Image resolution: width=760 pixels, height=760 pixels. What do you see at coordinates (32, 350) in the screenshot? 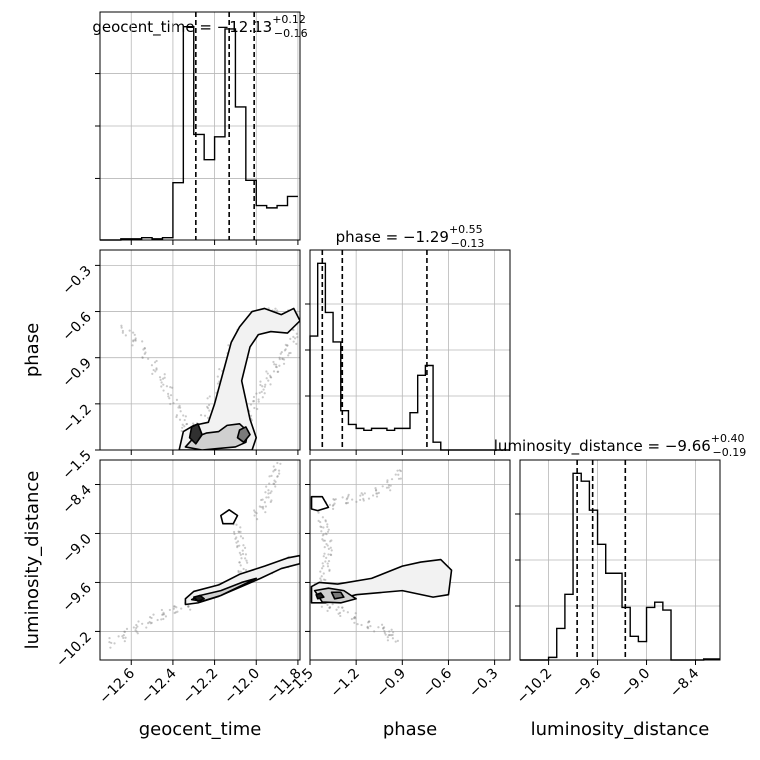
I see `ylabel-phase: phase` at bounding box center [32, 350].